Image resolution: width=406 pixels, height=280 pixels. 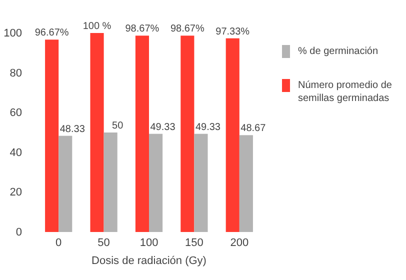 What do you see at coordinates (59, 242) in the screenshot?
I see `x-tick-label: 0` at bounding box center [59, 242].